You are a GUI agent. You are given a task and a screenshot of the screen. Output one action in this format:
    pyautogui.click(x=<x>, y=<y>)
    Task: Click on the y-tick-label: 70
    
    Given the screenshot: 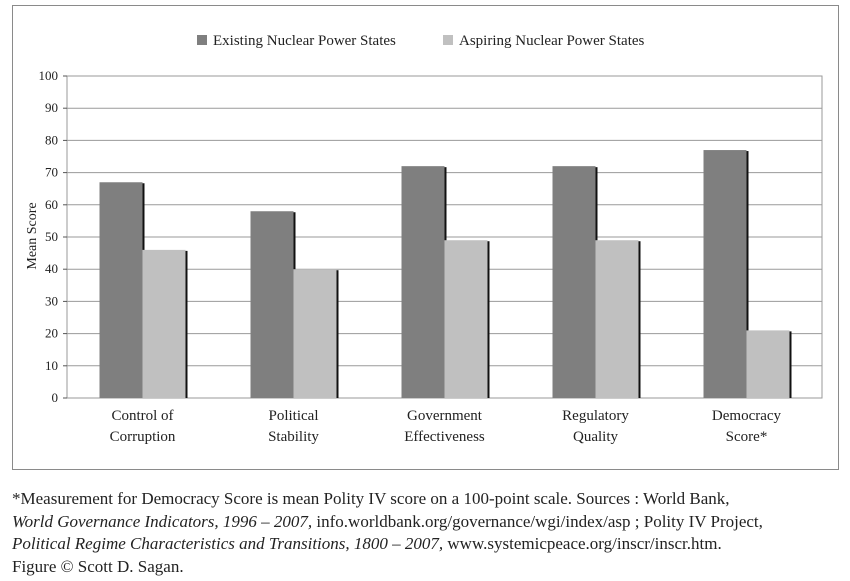 What is the action you would take?
    pyautogui.click(x=51, y=172)
    